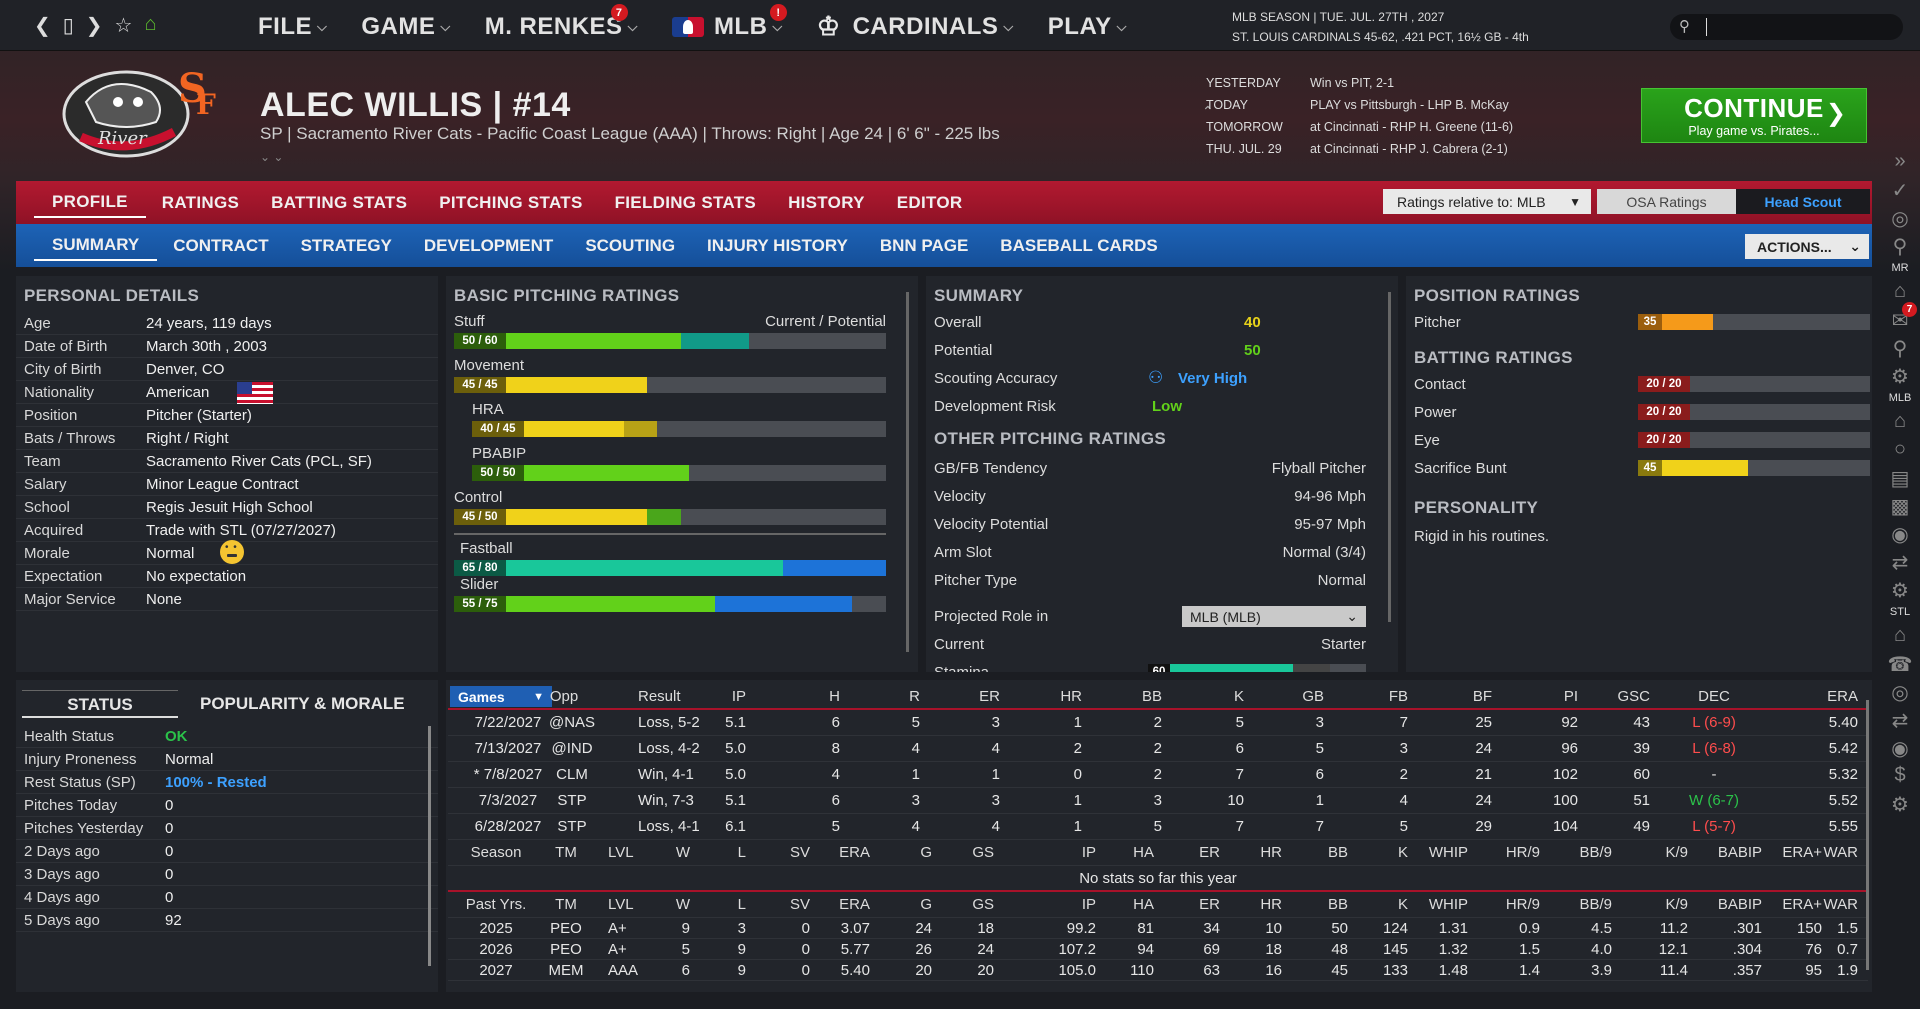 This screenshot has width=1920, height=1009. I want to click on mail-icon: ✉ 7, so click(1900, 319).